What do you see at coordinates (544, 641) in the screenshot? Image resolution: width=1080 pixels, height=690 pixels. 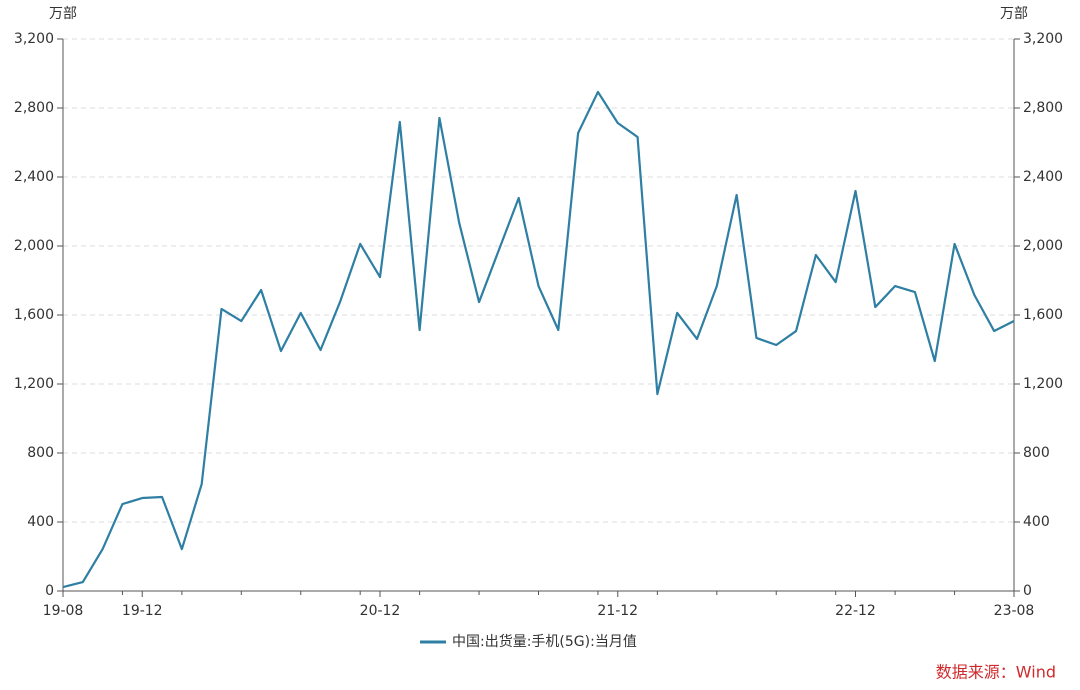 I see `legend-label: 中国:出货量:手机(5G):当月值` at bounding box center [544, 641].